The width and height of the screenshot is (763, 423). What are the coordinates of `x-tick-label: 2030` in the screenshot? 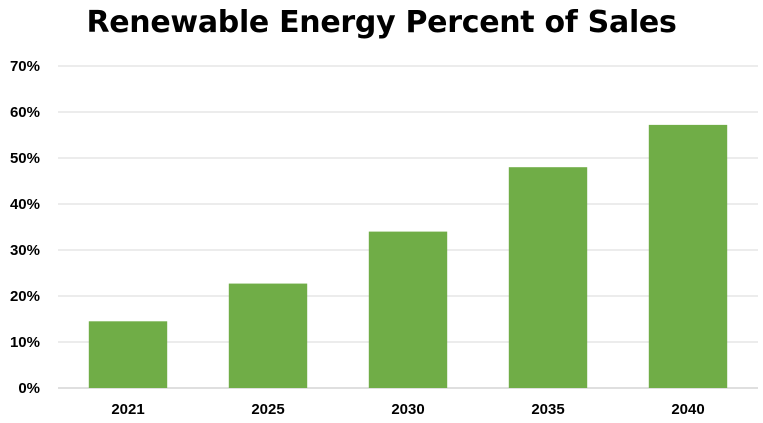 It's located at (407, 409).